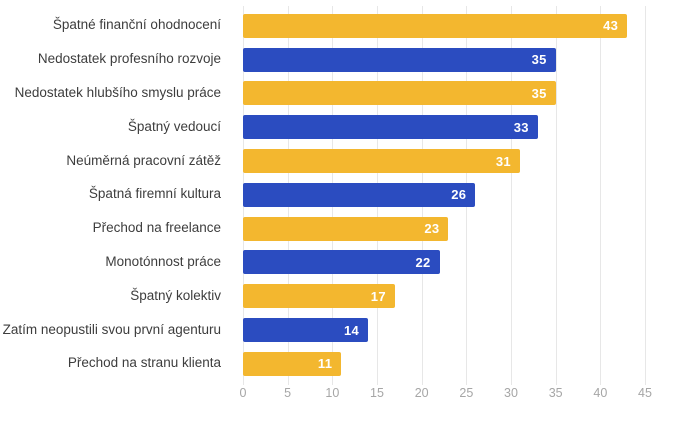 The height and width of the screenshot is (423, 700). I want to click on chart-row: Nedostatek profesního rozvoje 35, so click(350, 60).